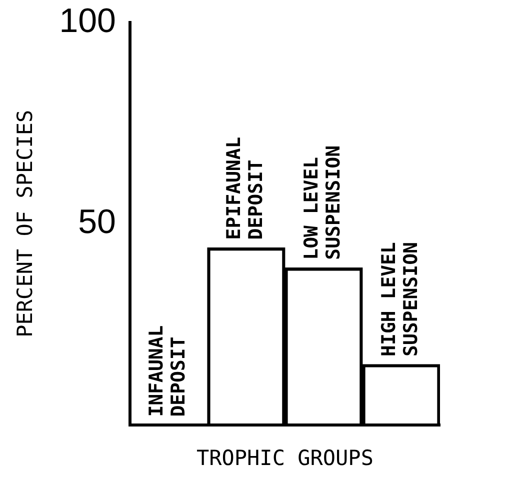 Image resolution: width=515 pixels, height=486 pixels. Describe the element at coordinates (87, 21) in the screenshot. I see `y-tick-label: 100` at that location.